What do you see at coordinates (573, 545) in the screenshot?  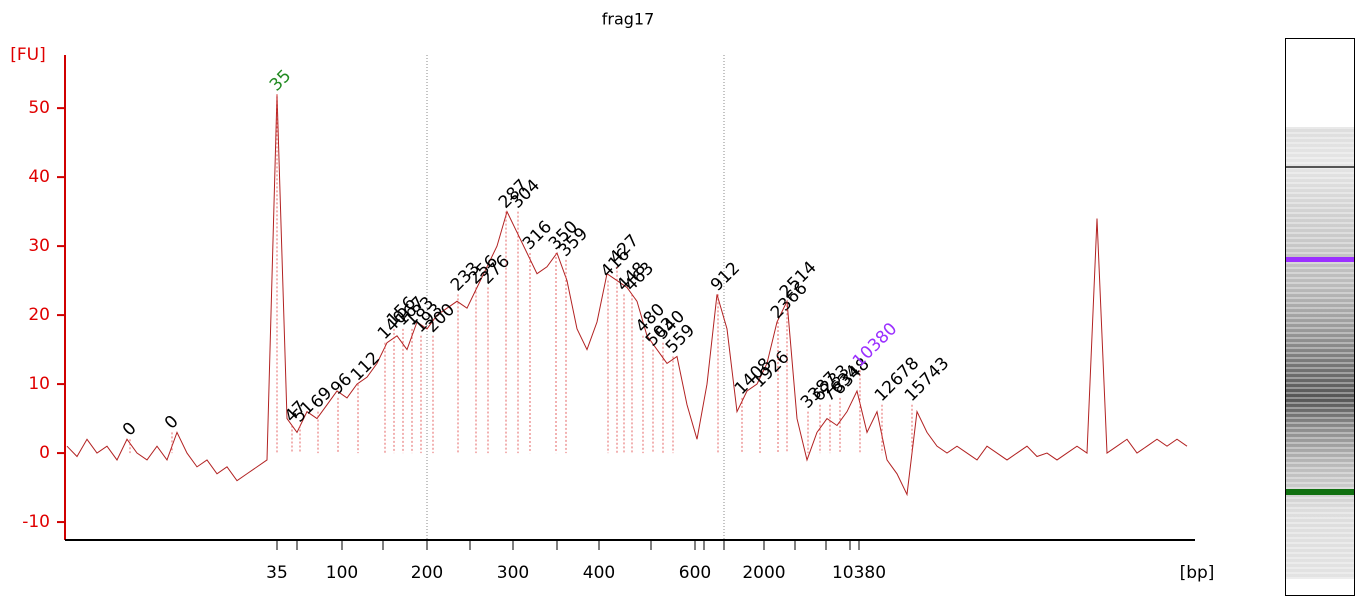 I see `ladder-ticks` at bounding box center [573, 545].